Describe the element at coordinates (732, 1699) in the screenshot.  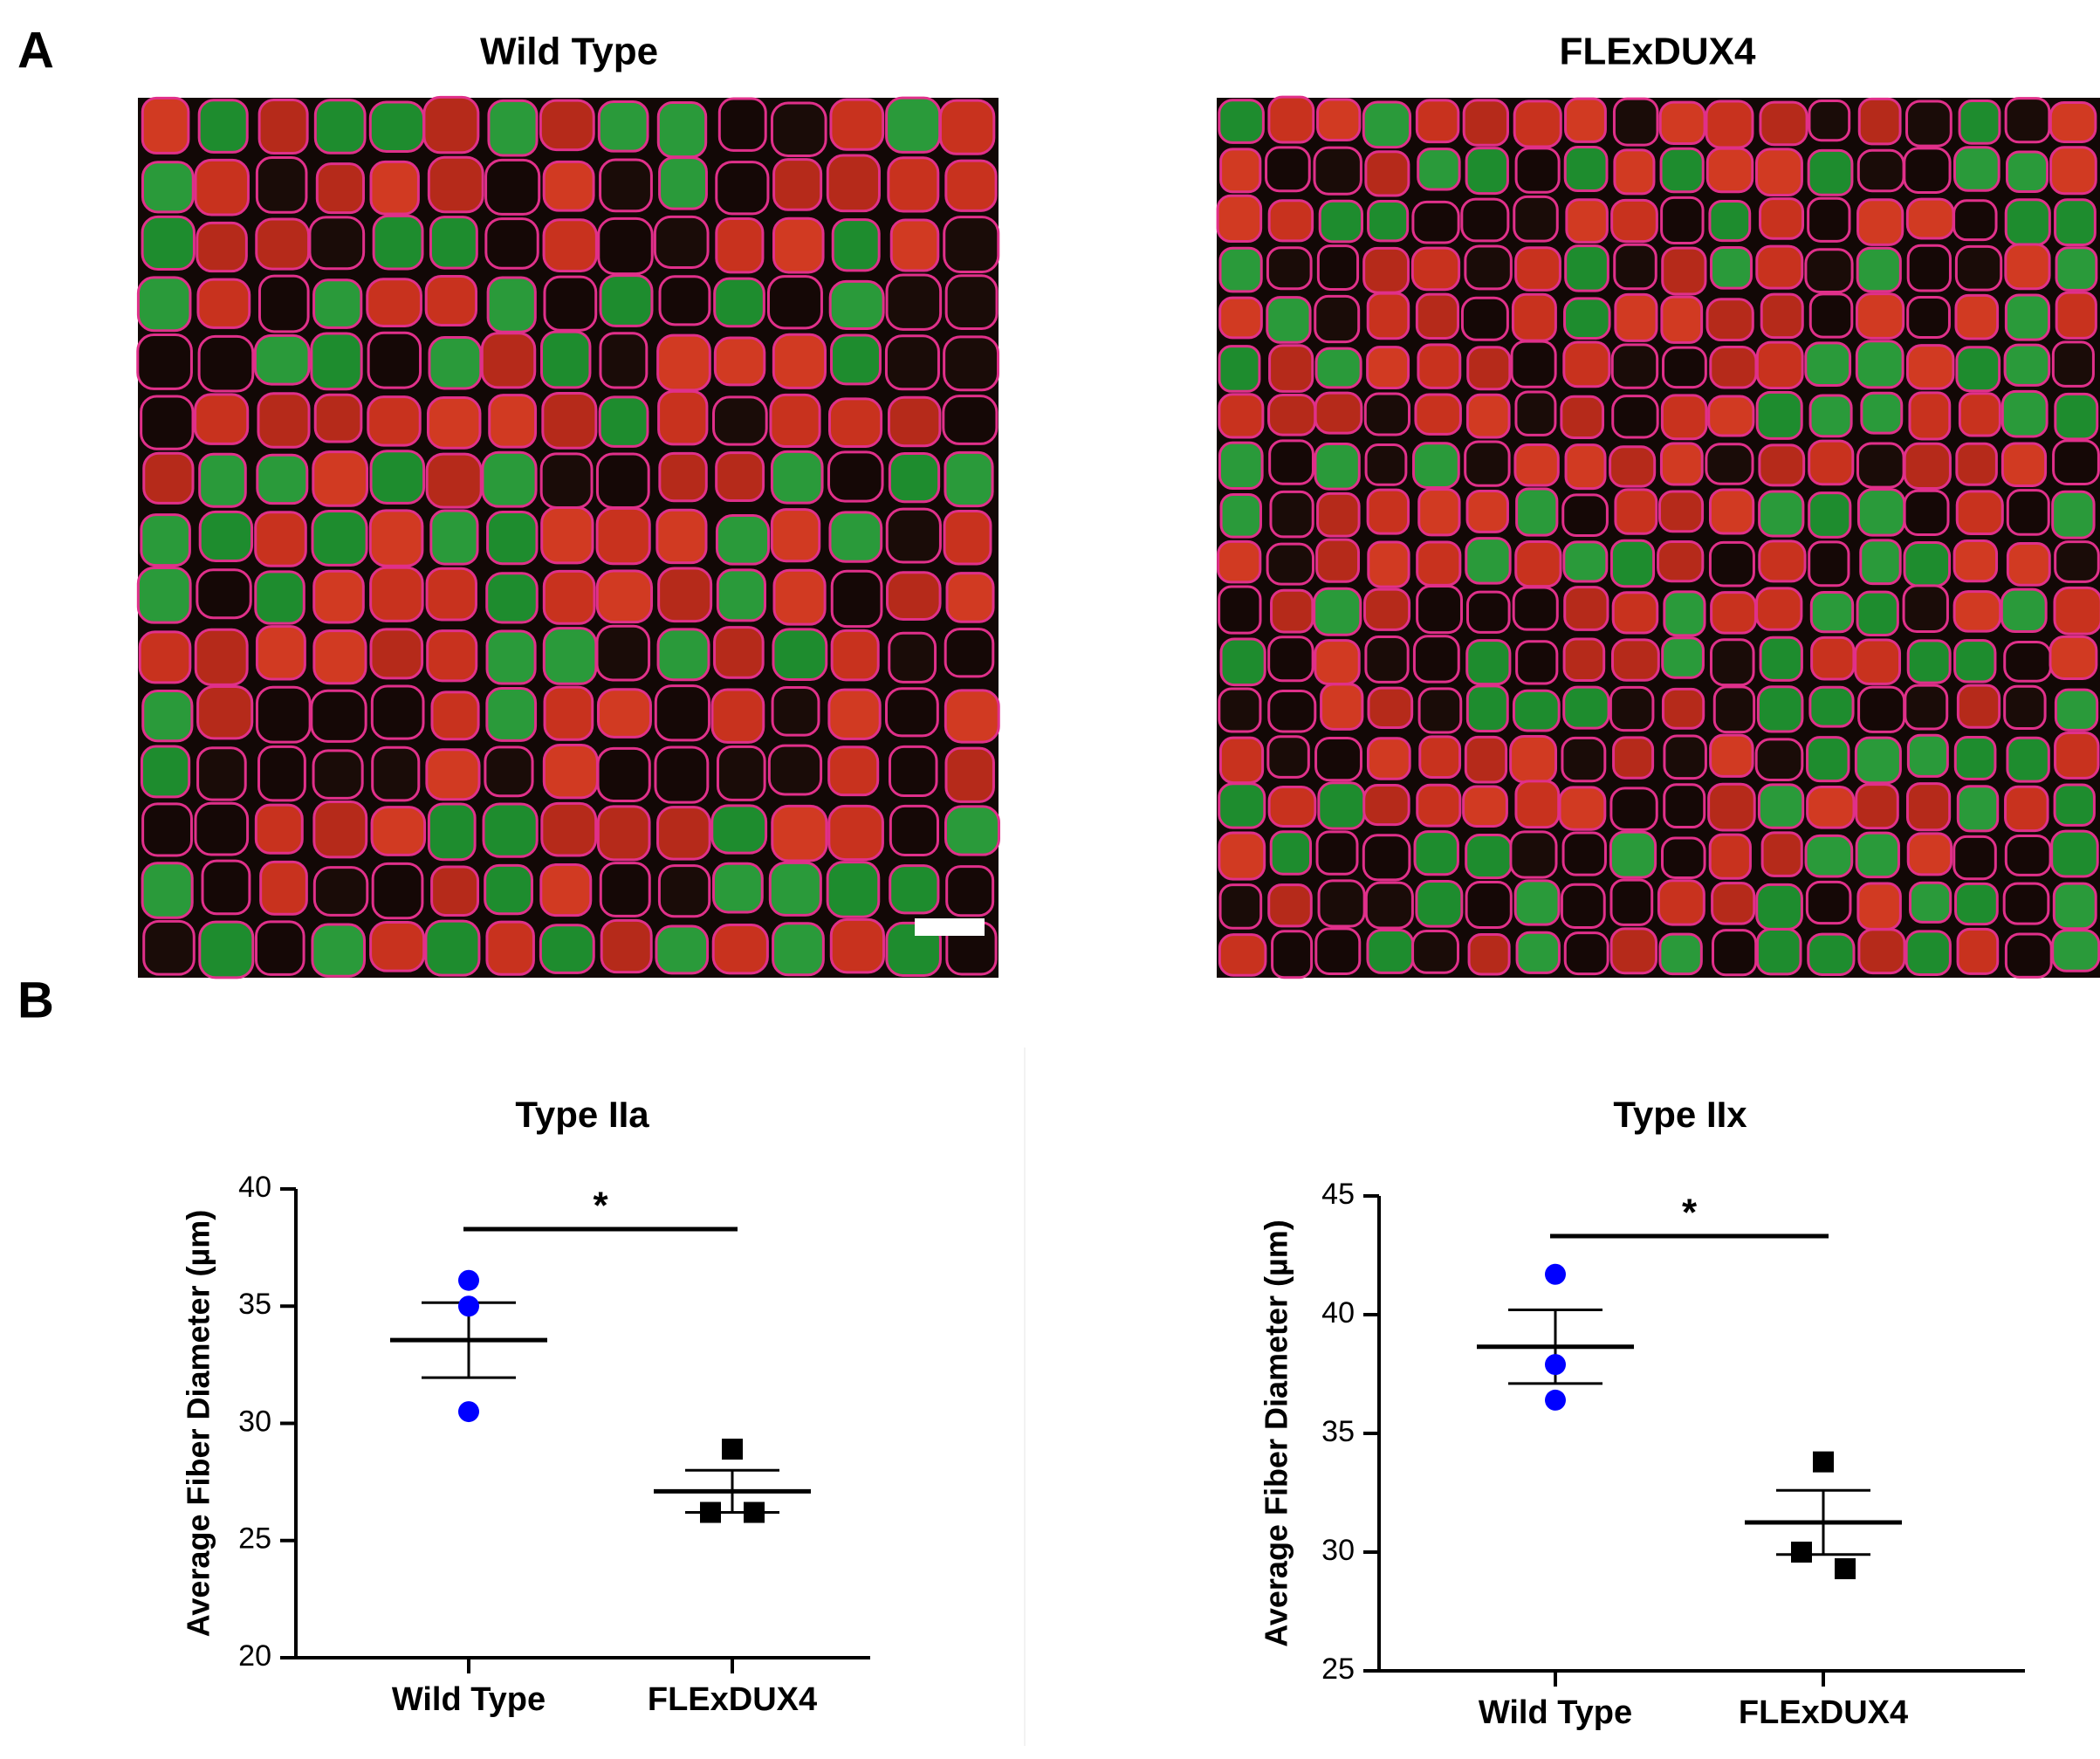
I see `x-tick-label: FLExDUX4` at that location.